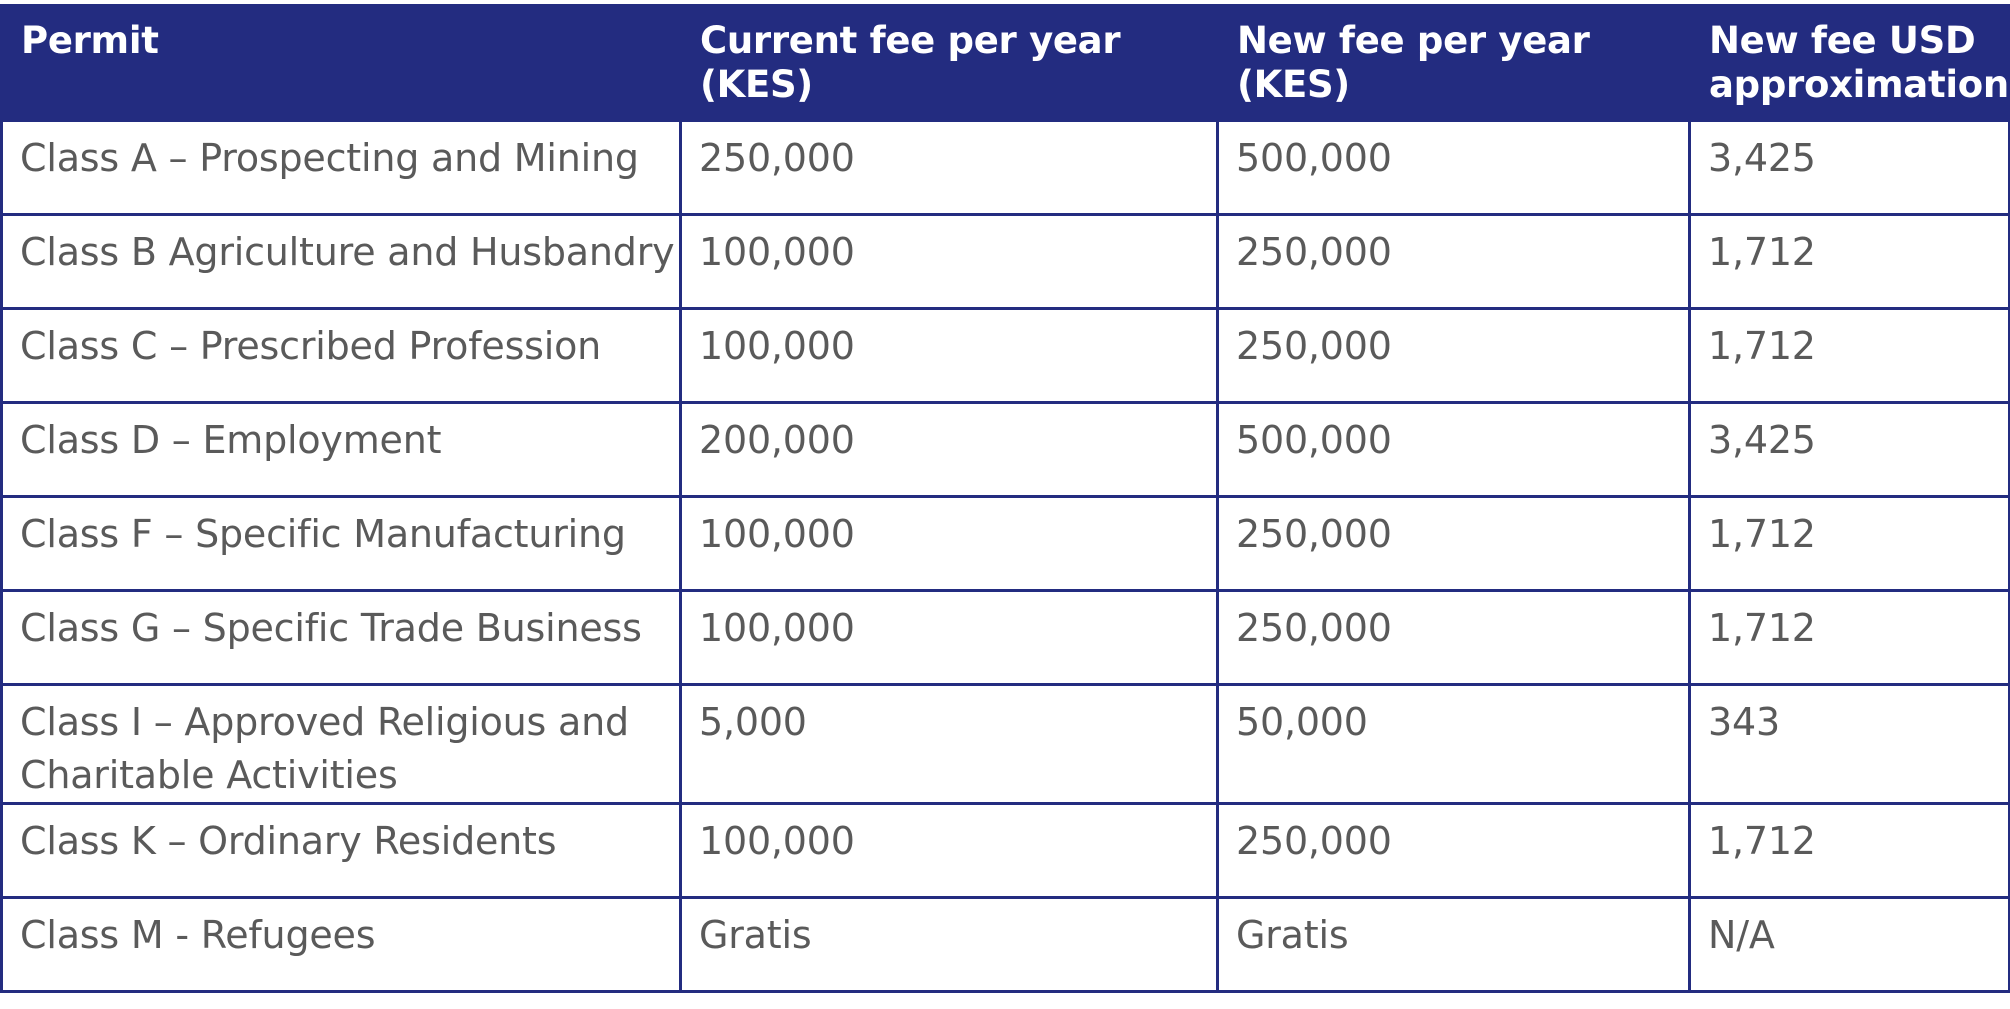  What do you see at coordinates (1453, 944) in the screenshot?
I see `new-fee-cell: Gratis` at bounding box center [1453, 944].